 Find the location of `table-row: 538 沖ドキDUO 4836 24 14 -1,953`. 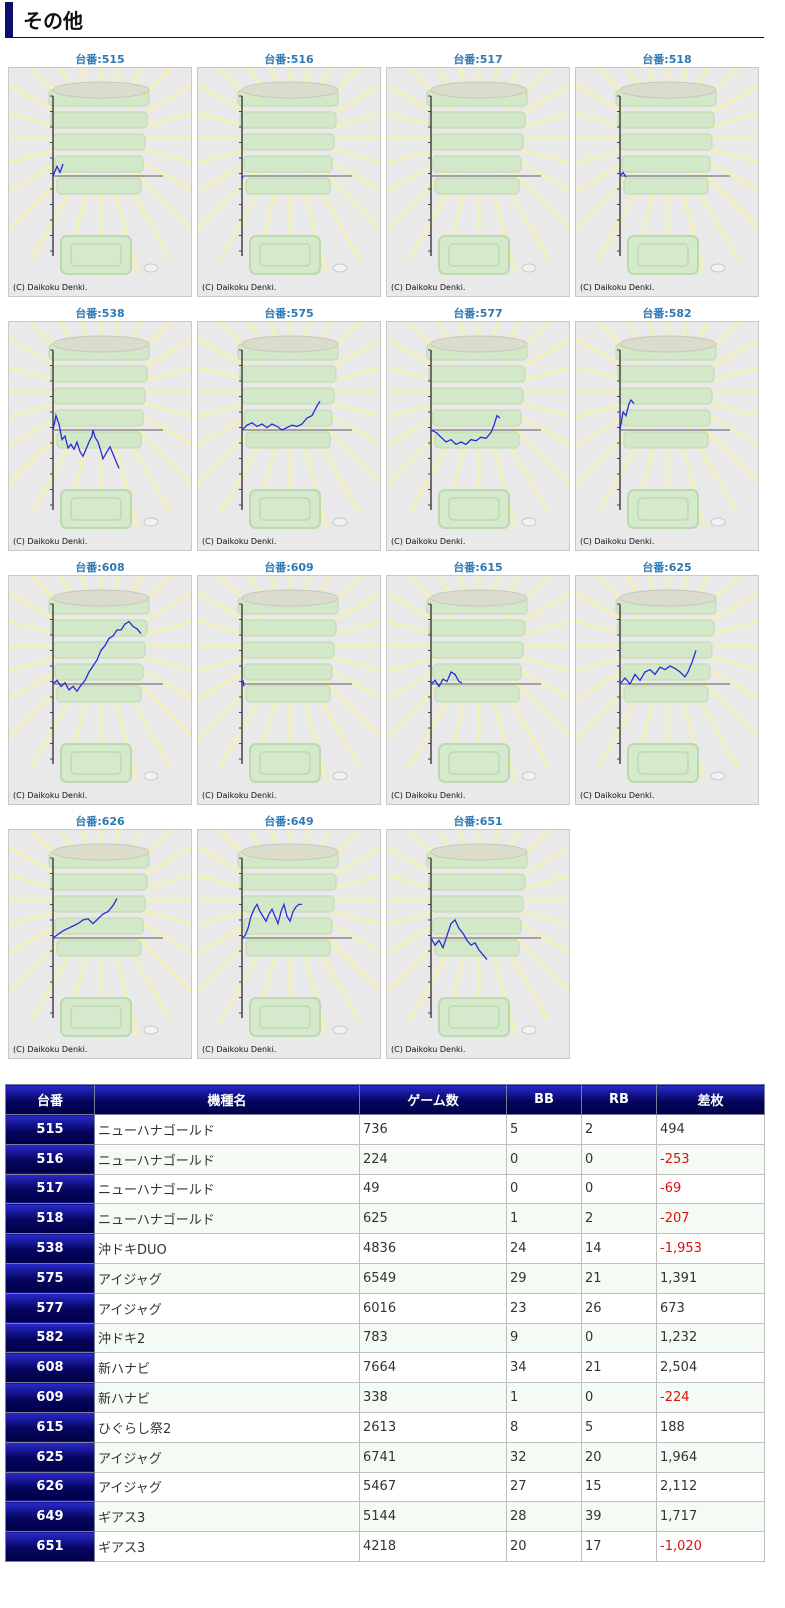

table-row: 538 沖ドキDUO 4836 24 14 -1,953 is located at coordinates (385, 1248).